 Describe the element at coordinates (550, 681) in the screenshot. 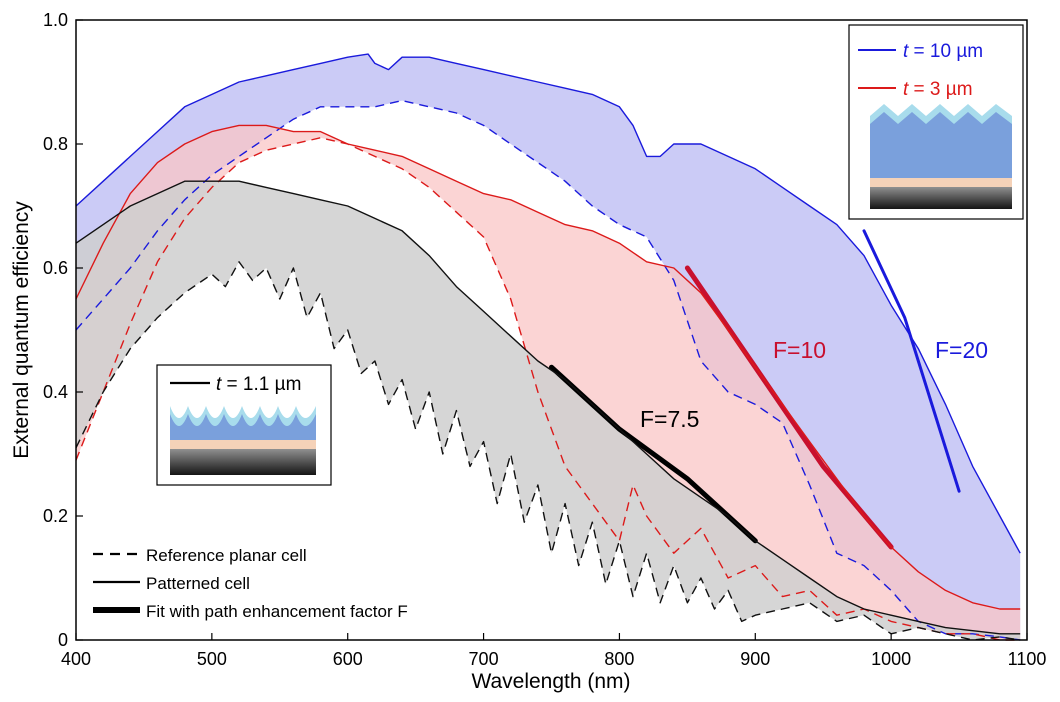

I see `x-axis-label: Wavelength (nm)` at that location.